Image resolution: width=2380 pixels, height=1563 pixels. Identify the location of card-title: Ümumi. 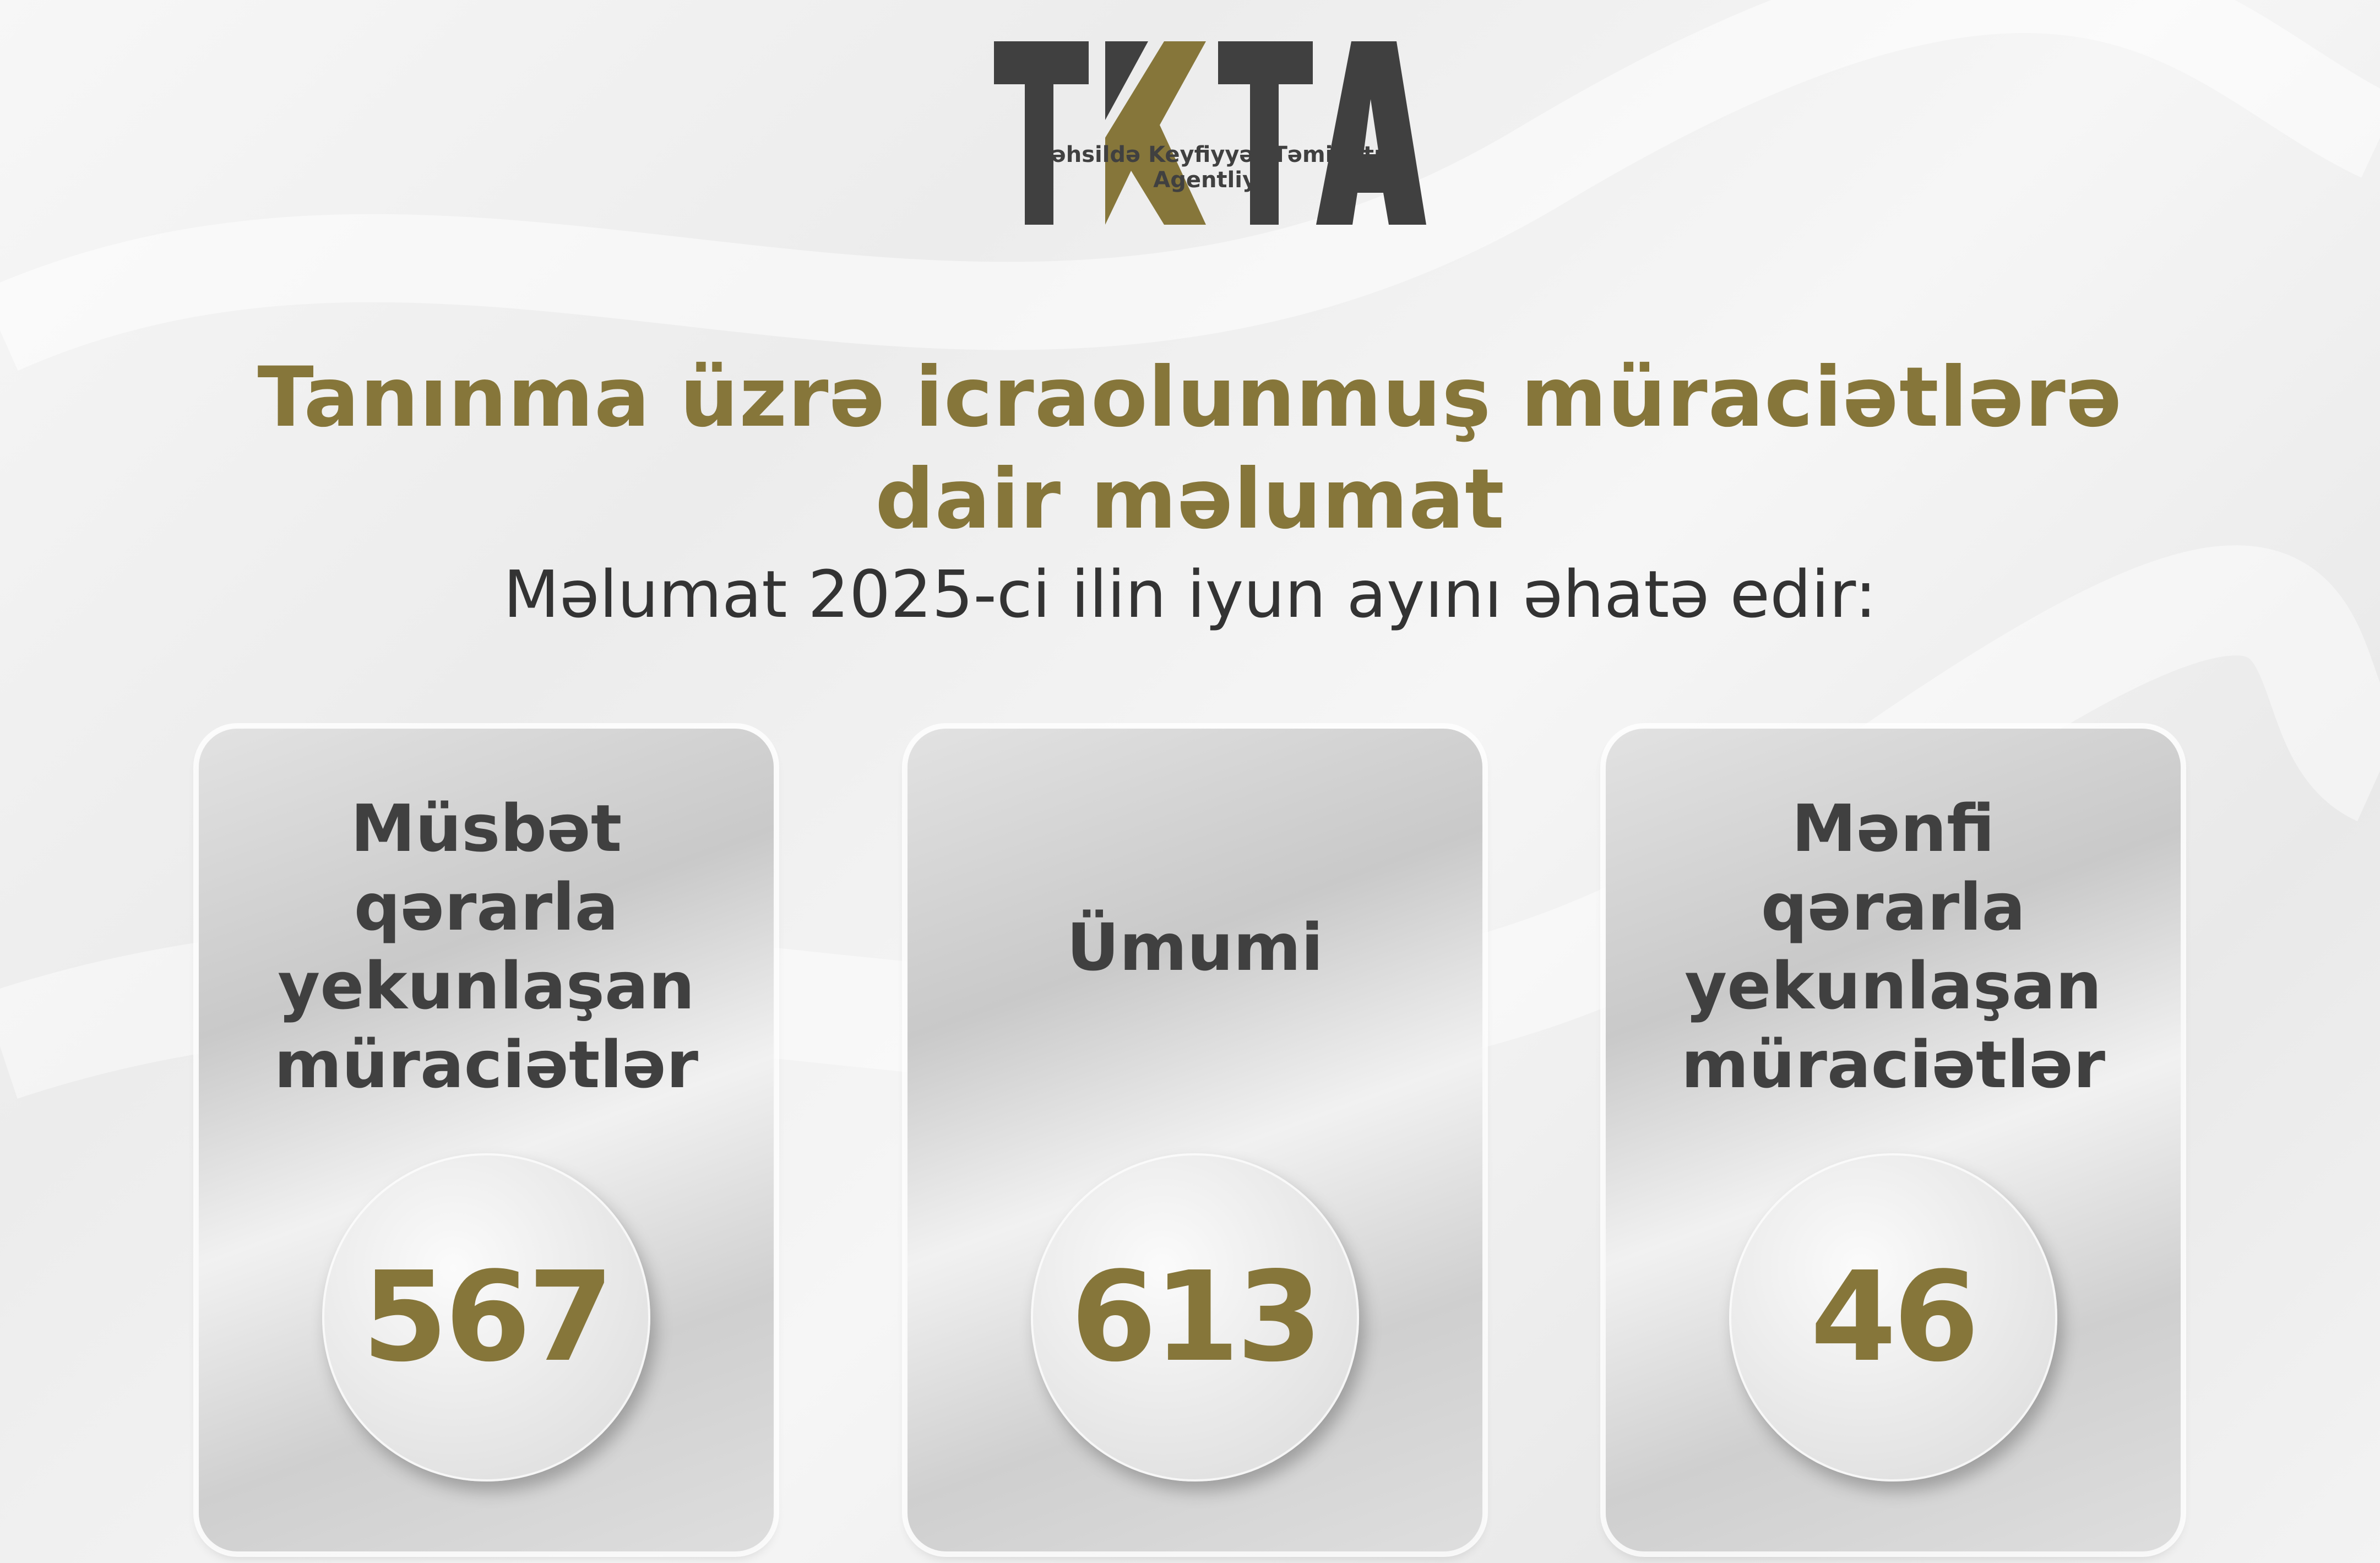
(1195, 947).